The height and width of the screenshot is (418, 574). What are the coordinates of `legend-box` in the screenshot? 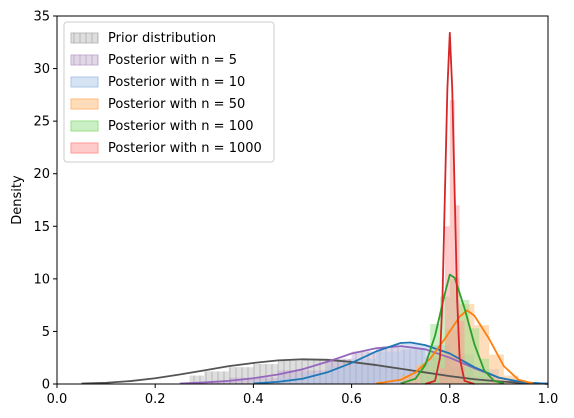 It's located at (169, 92).